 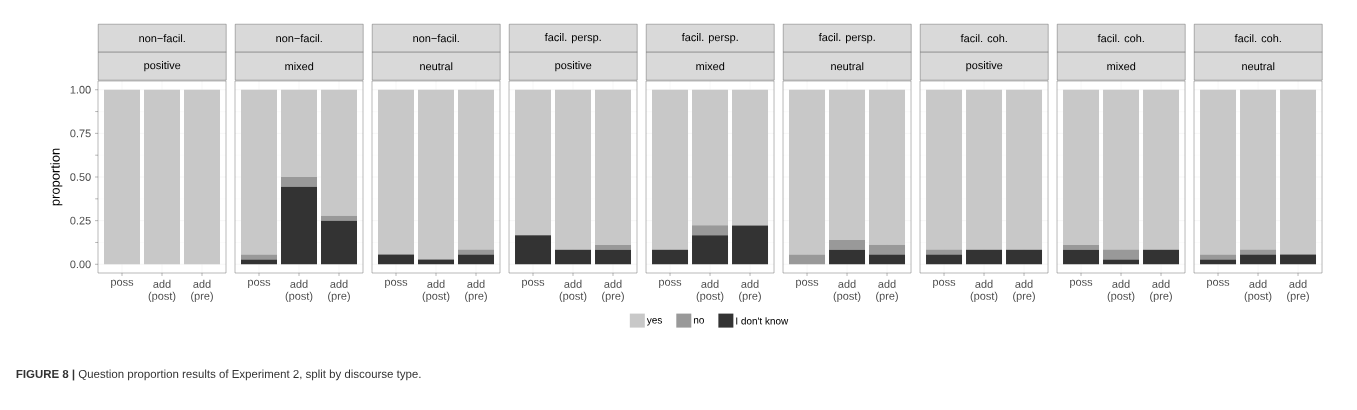 I want to click on legend-label: no, so click(x=698, y=321).